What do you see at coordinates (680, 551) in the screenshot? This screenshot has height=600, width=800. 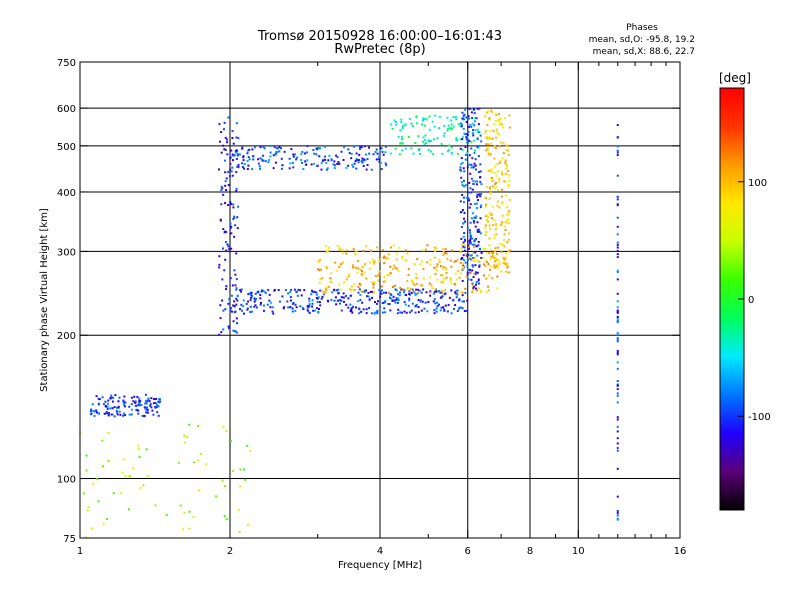 I see `x-tick-label: 16` at bounding box center [680, 551].